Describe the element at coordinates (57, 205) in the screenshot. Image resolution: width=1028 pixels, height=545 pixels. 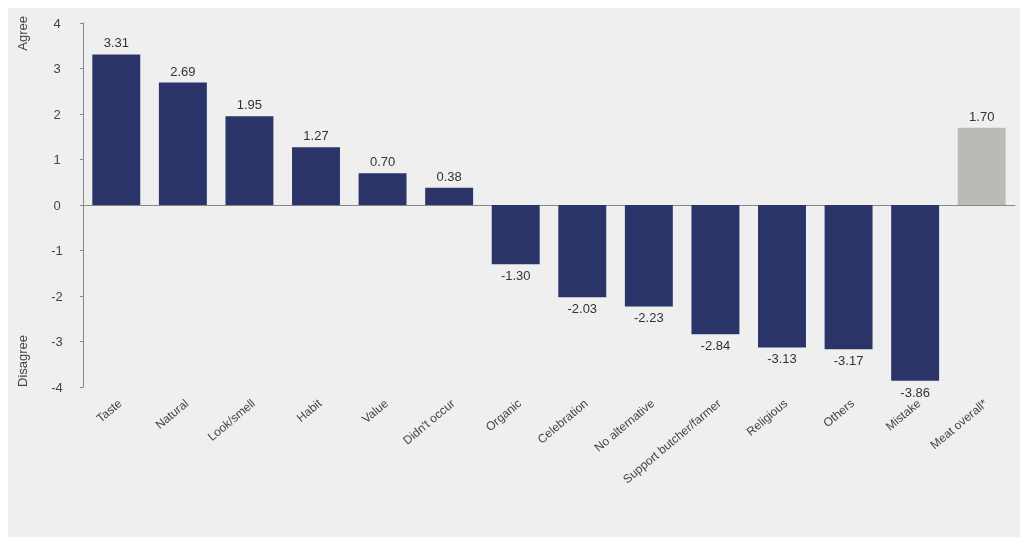
I see `y-tick-label: 0` at that location.